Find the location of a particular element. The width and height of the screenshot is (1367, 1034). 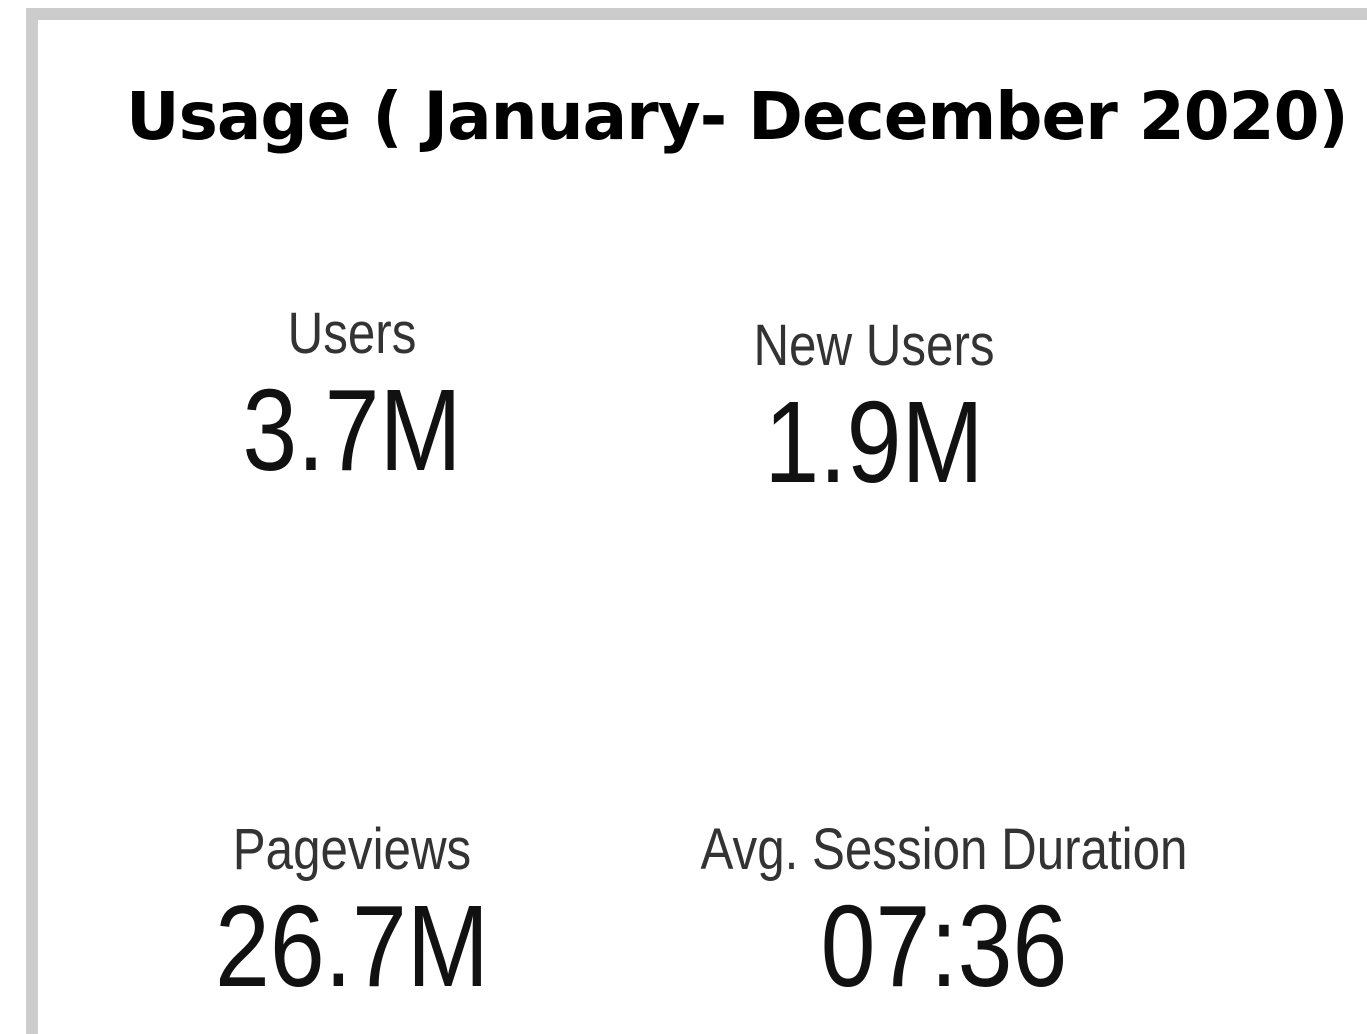

metric: Users 3.7M is located at coordinates (352, 397).